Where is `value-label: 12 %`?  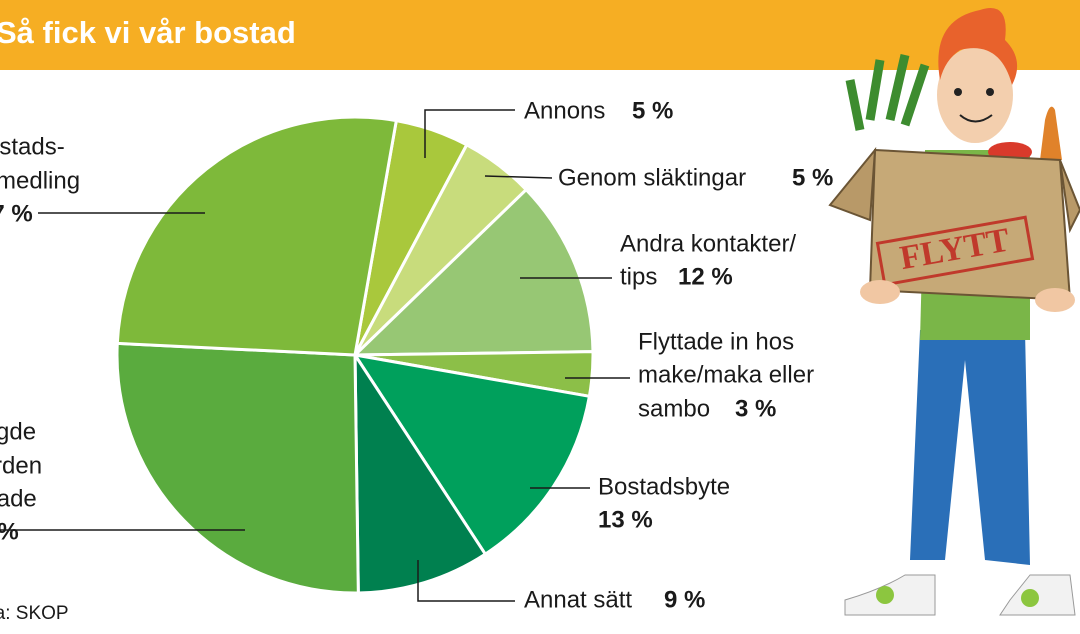 value-label: 12 % is located at coordinates (705, 276).